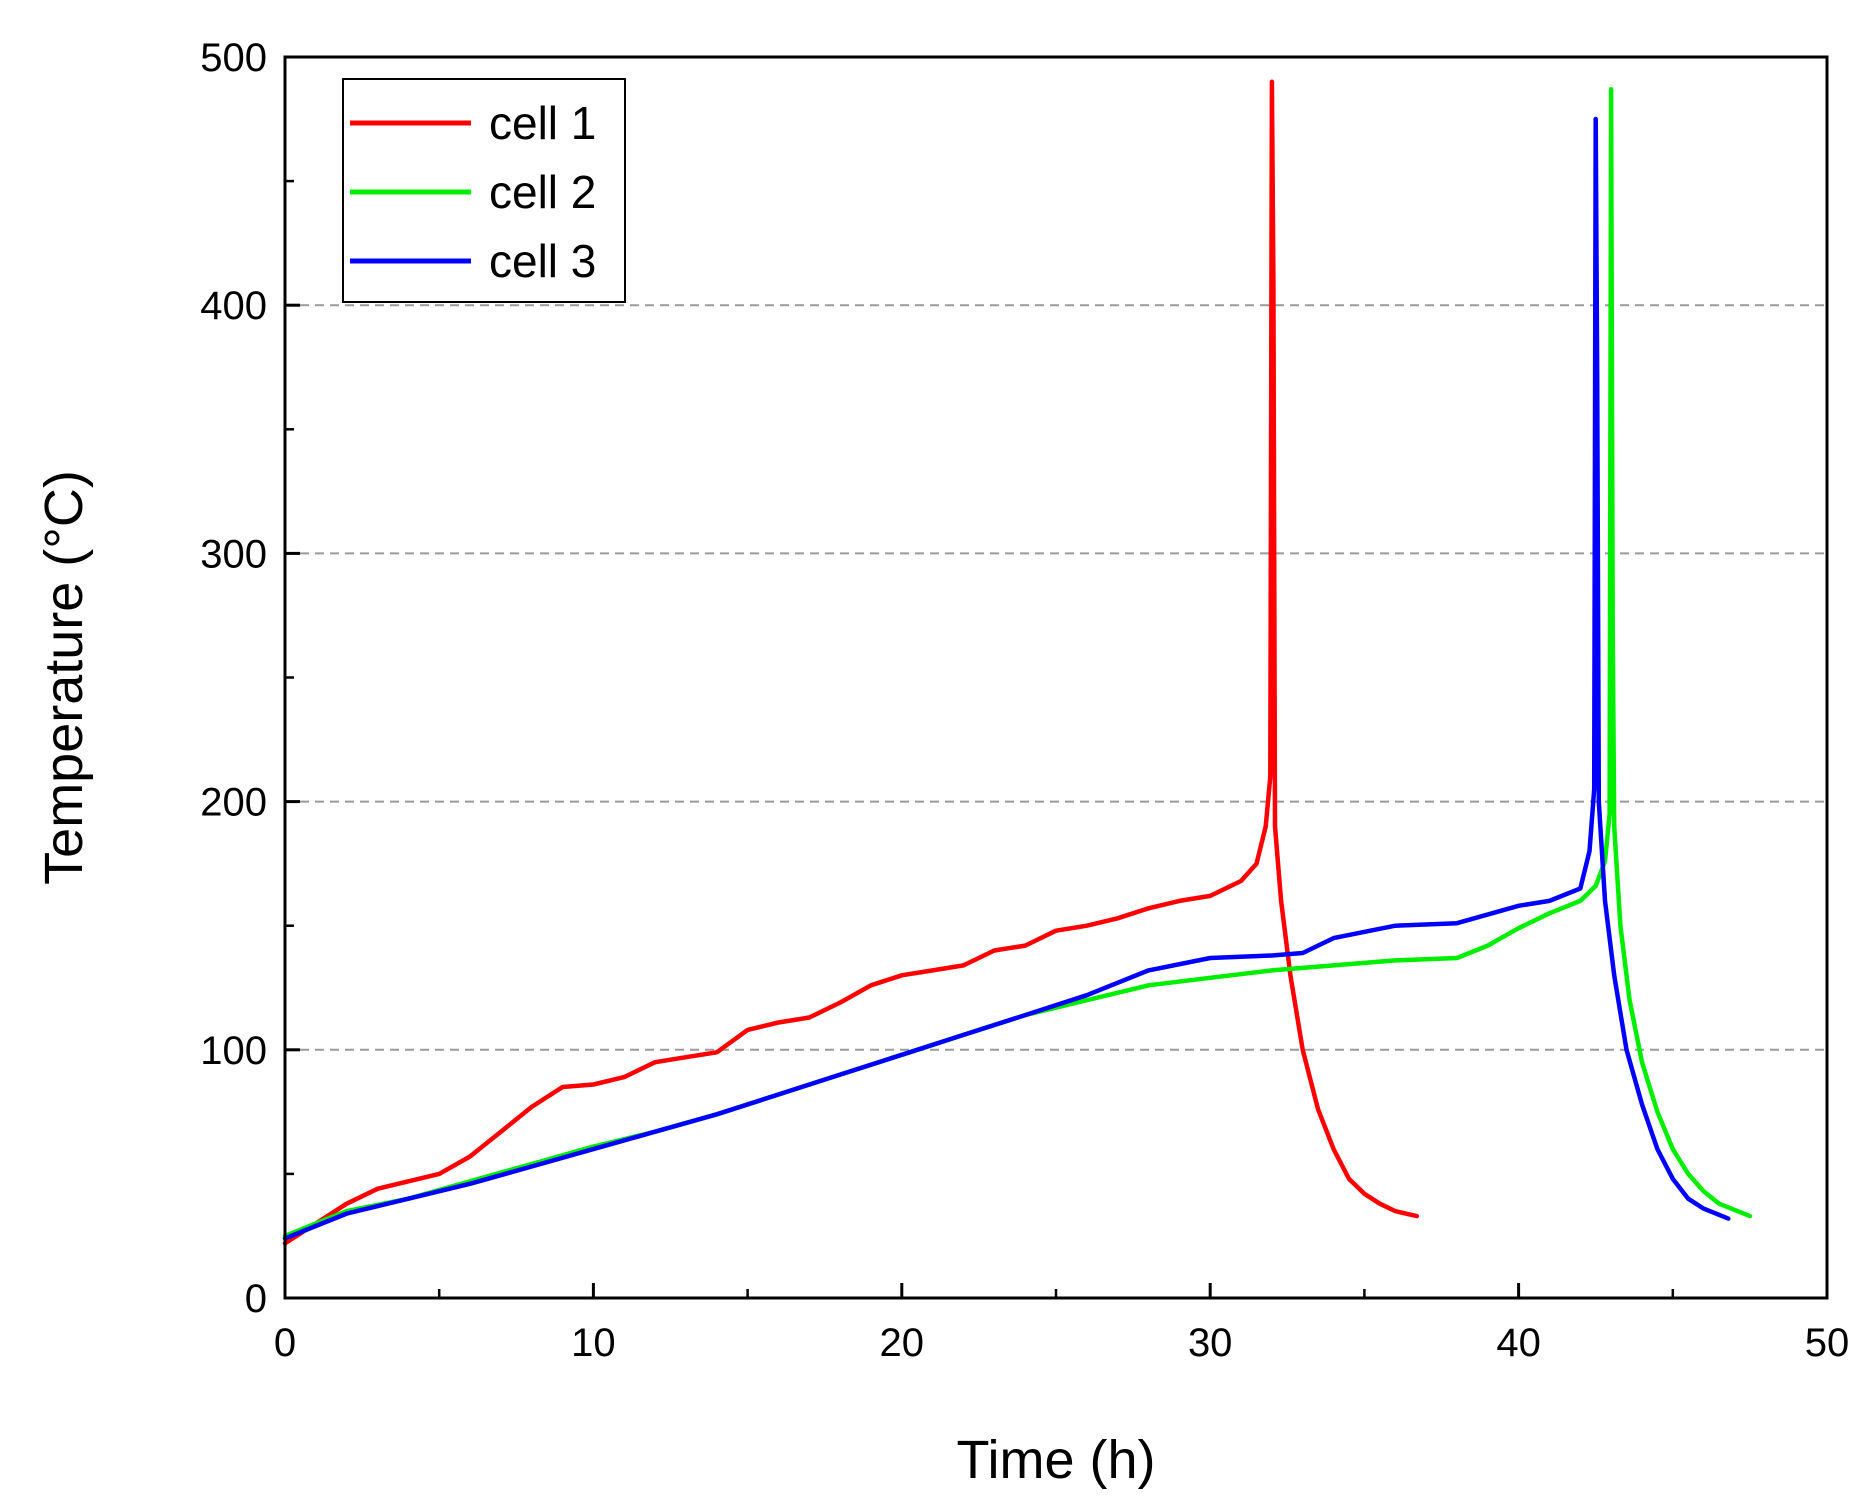 This screenshot has height=1509, width=1873. What do you see at coordinates (1210, 1343) in the screenshot?
I see `x-tick-label-30: 30` at bounding box center [1210, 1343].